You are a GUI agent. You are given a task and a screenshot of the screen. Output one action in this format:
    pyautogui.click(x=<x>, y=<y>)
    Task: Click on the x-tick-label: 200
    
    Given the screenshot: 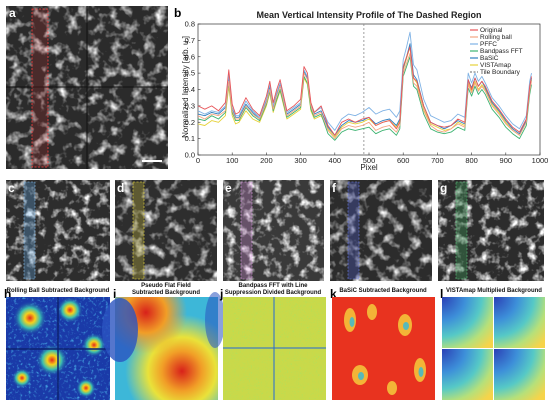 What is the action you would take?
    pyautogui.click(x=266, y=160)
    